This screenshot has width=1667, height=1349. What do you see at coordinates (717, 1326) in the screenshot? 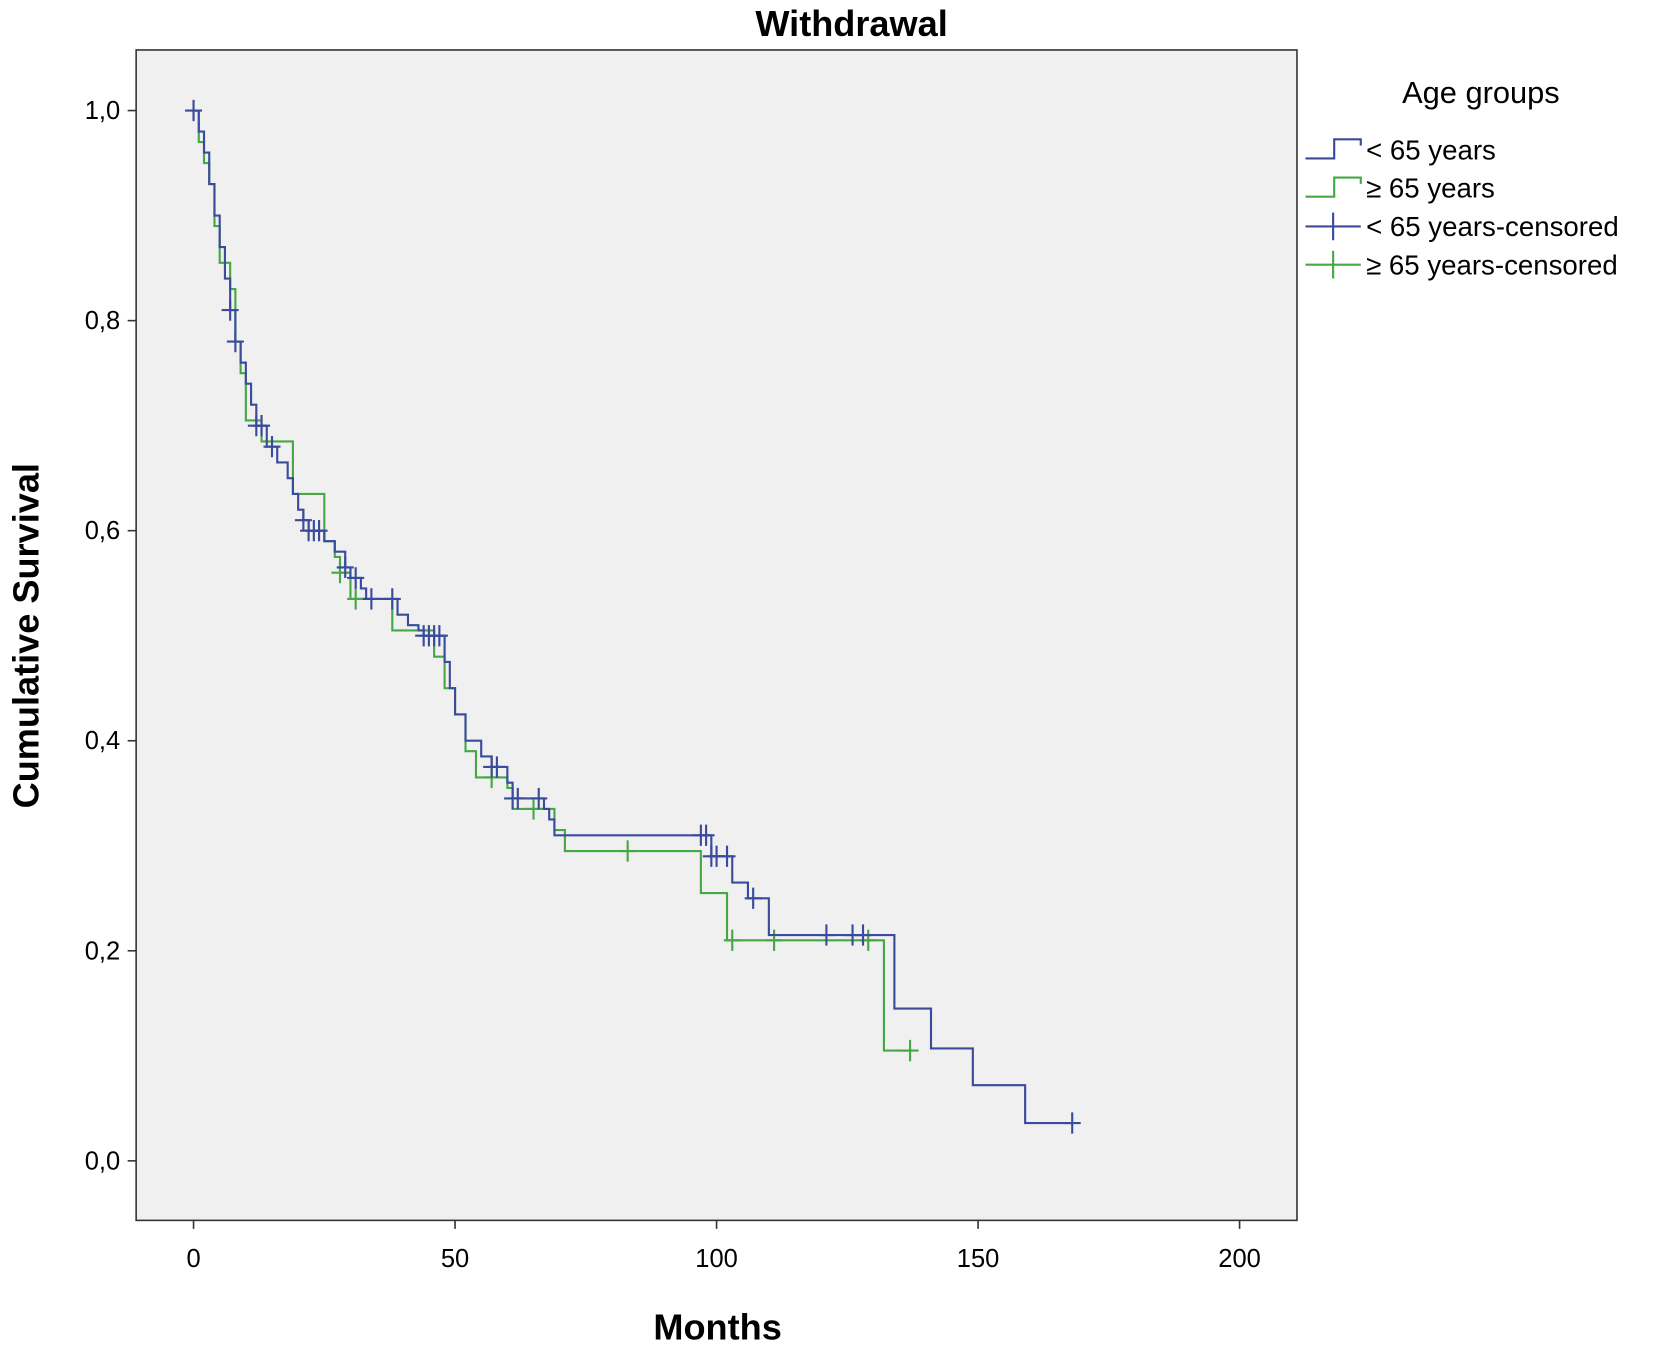
I see `x-axis-label: Months` at bounding box center [717, 1326].